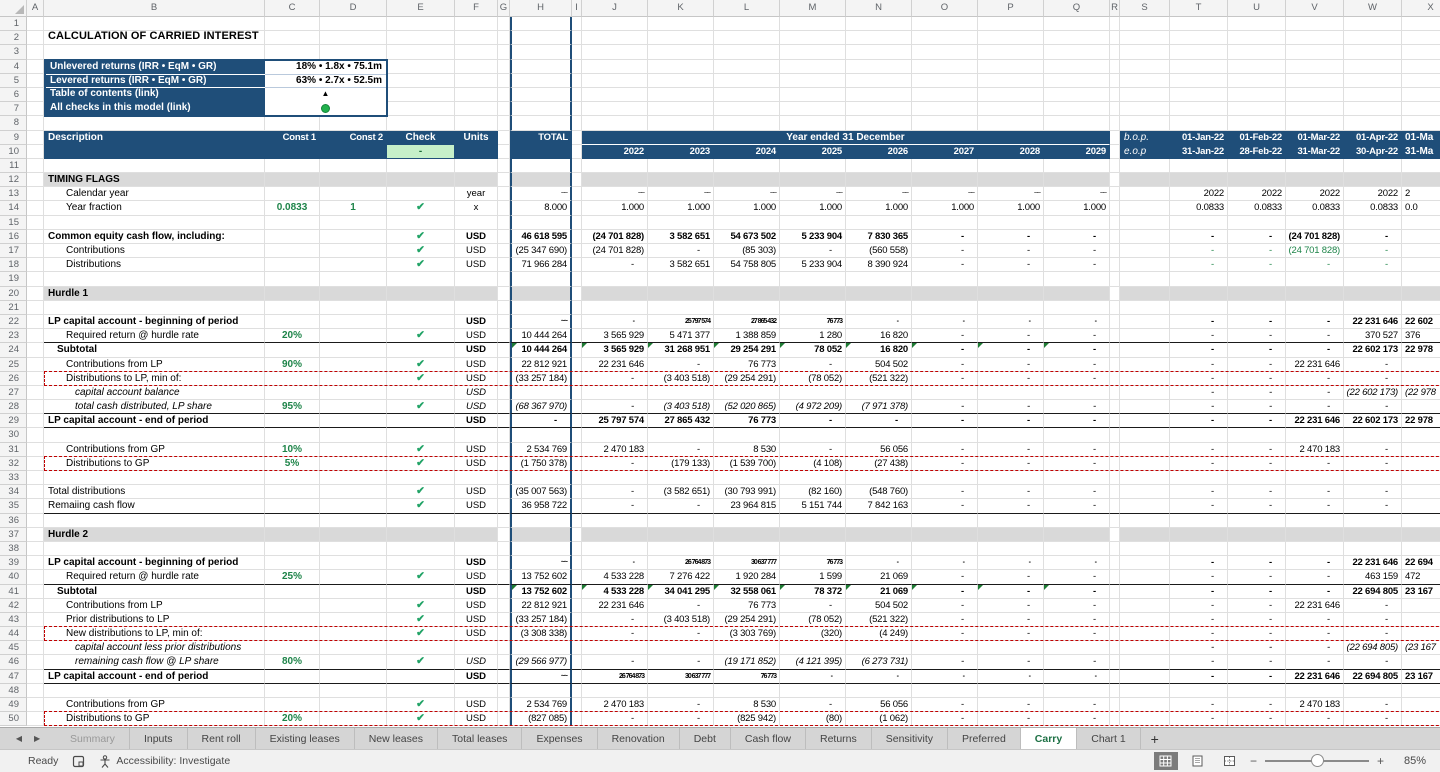 The width and height of the screenshot is (1440, 772). I want to click on cell-W45: (22 694 805), so click(1373, 648).